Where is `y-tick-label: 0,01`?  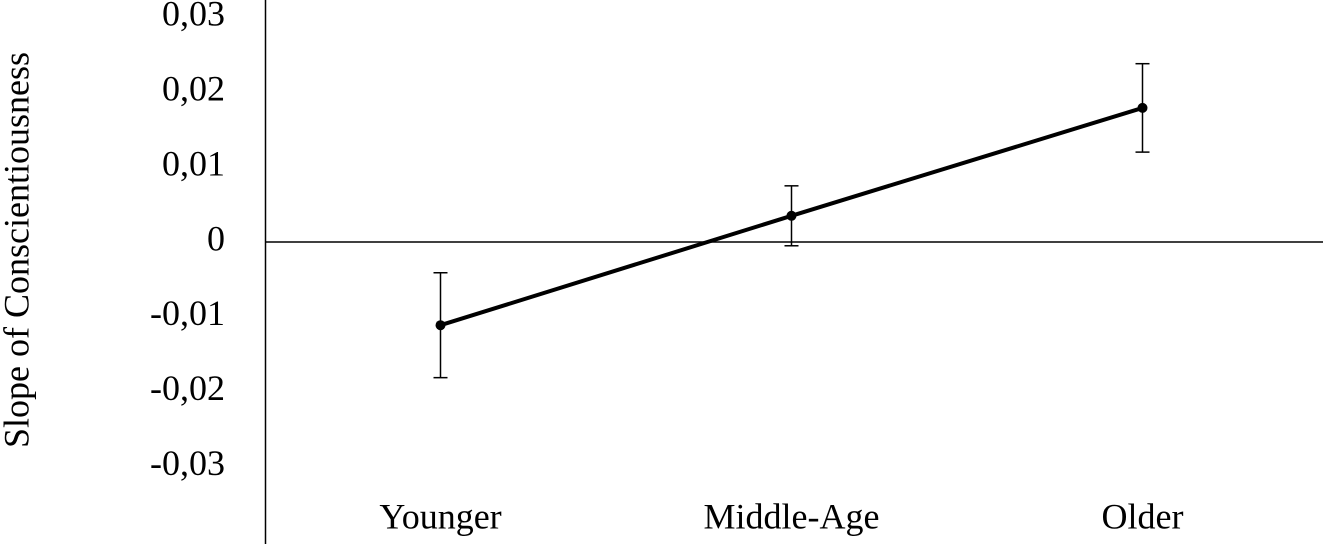
y-tick-label: 0,01 is located at coordinates (193, 163).